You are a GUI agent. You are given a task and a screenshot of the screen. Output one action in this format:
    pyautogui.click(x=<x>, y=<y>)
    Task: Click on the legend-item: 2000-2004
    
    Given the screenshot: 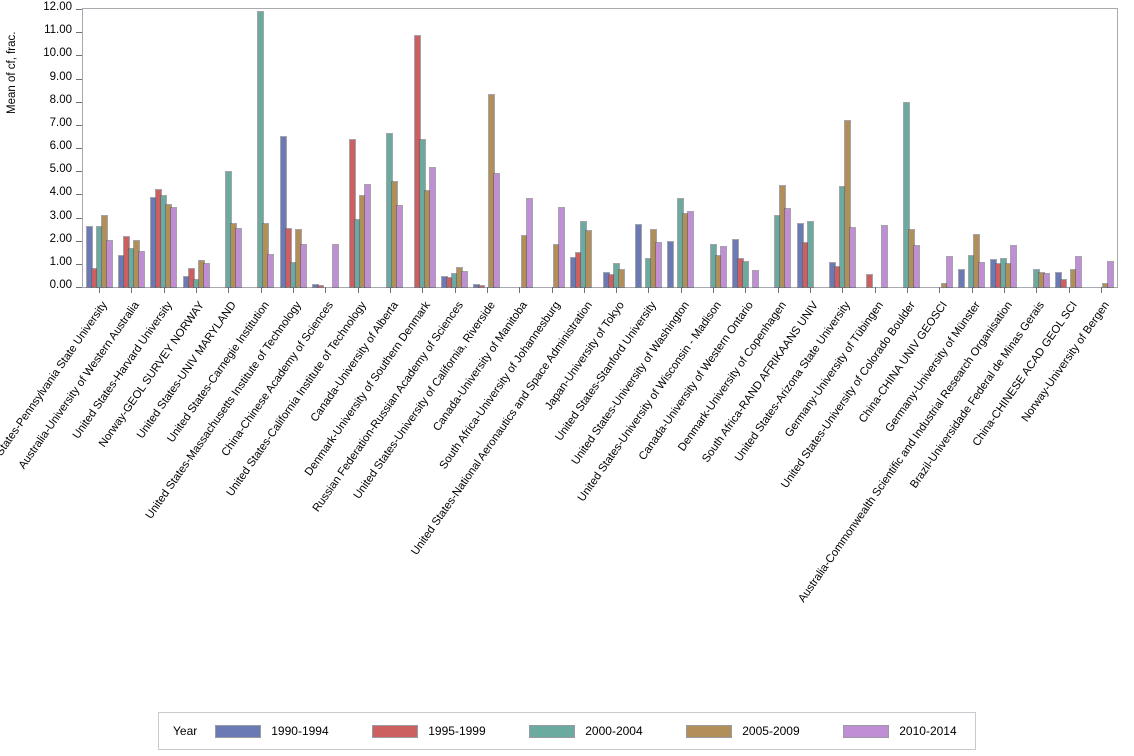 What is the action you would take?
    pyautogui.click(x=607, y=731)
    